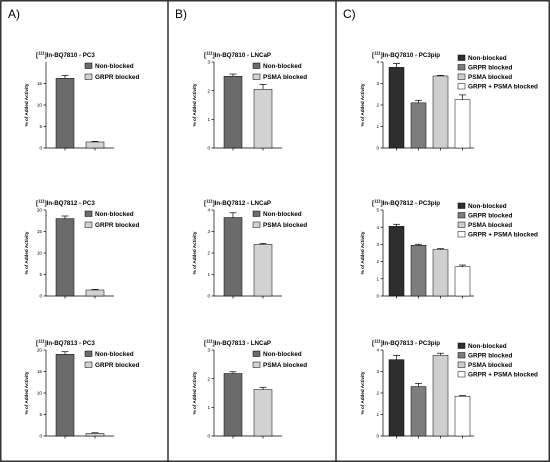  I want to click on chart-title-p2-r2: [111]In-BQ7813 - PC3pip, so click(406, 343).